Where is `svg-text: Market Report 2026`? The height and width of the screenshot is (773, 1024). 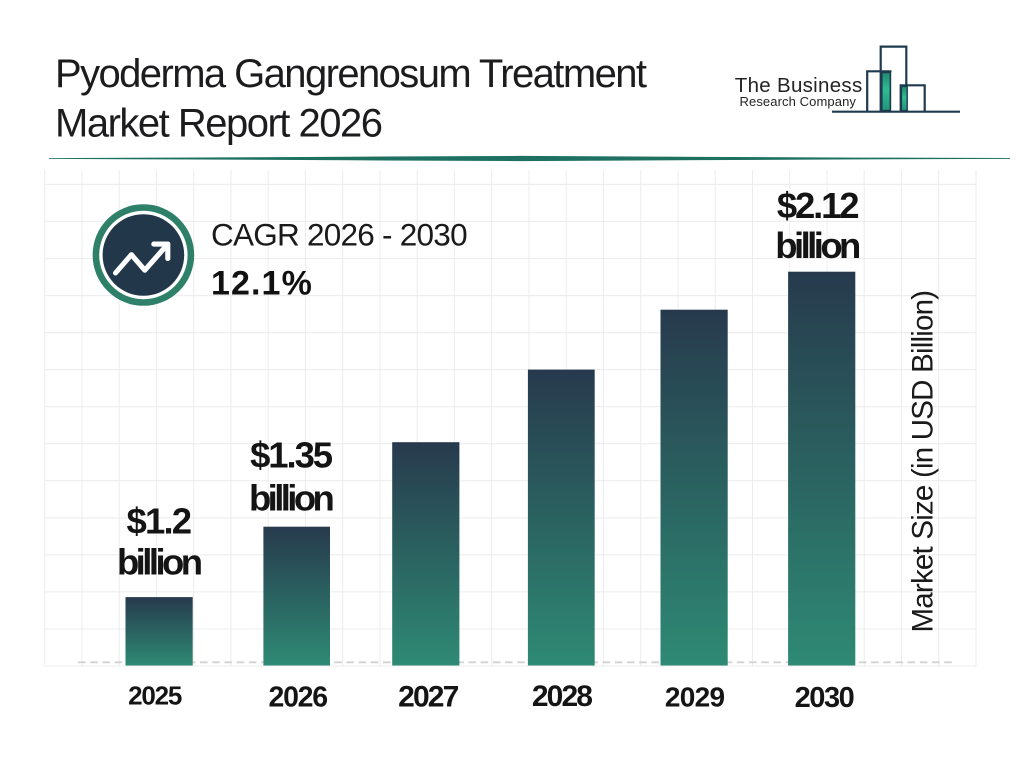 svg-text: Market Report 2026 is located at coordinates (219, 124).